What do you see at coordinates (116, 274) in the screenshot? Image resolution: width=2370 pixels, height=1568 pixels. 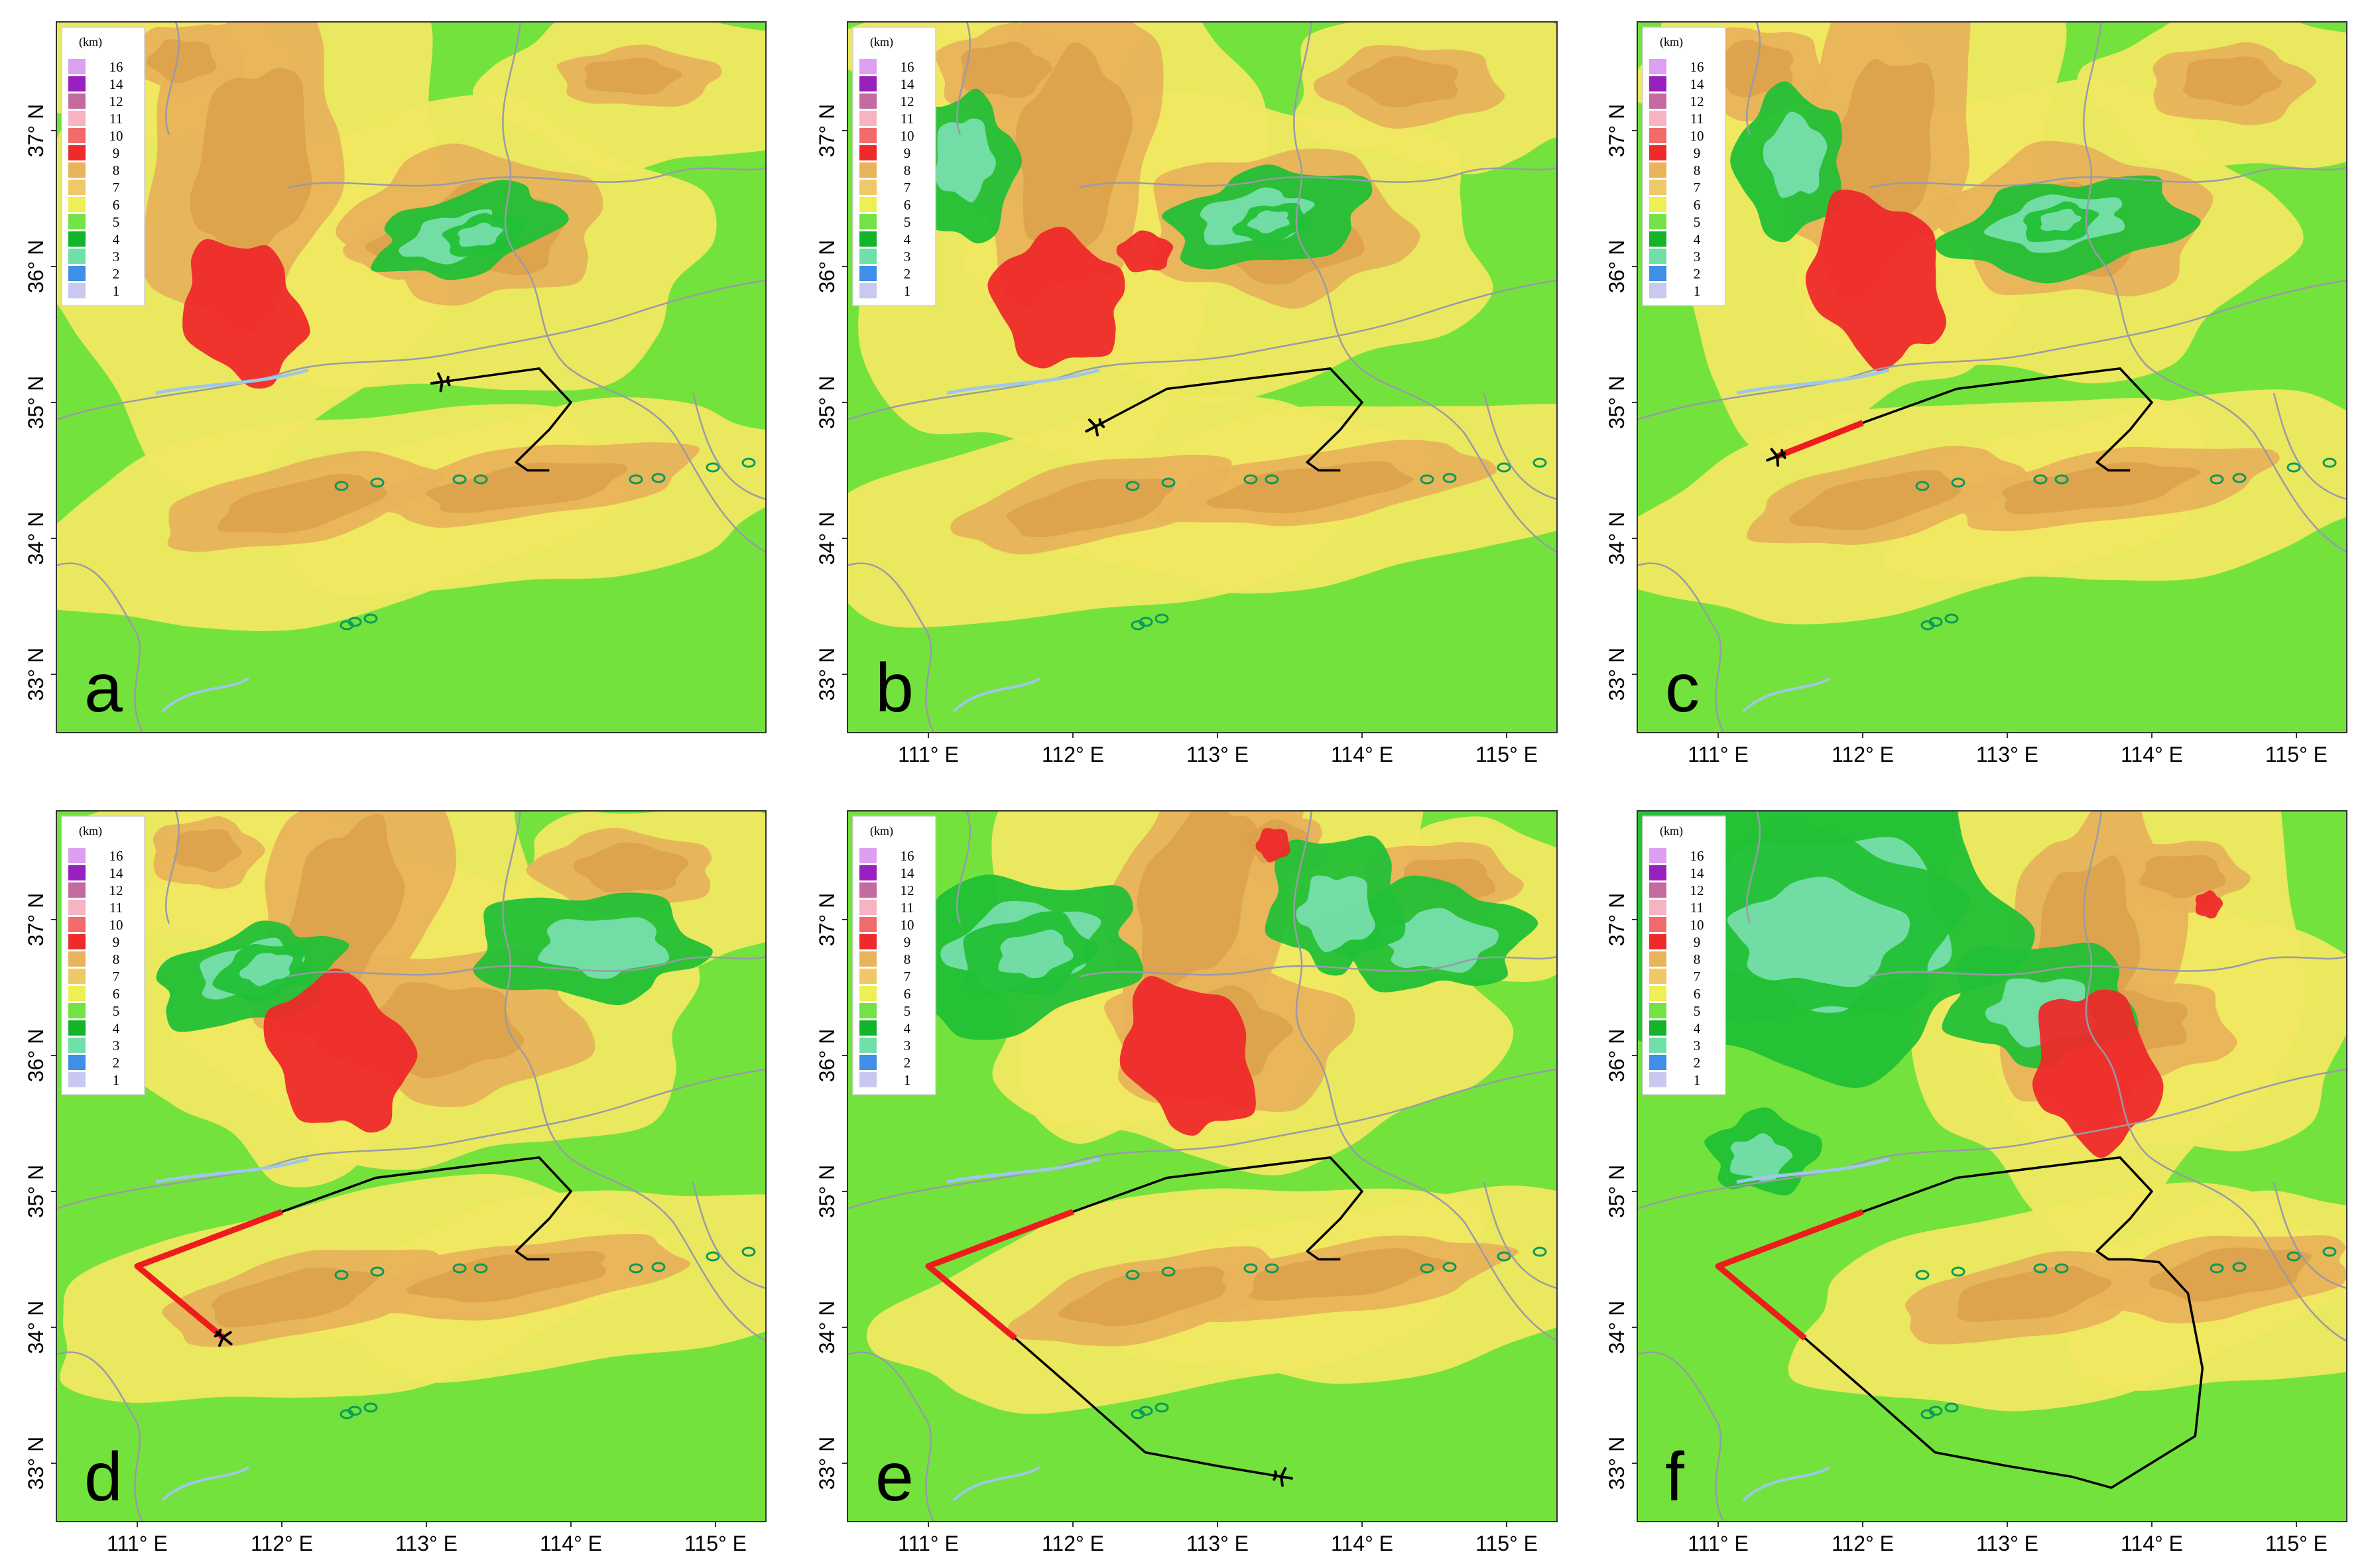 I see `legend-label: 2` at bounding box center [116, 274].